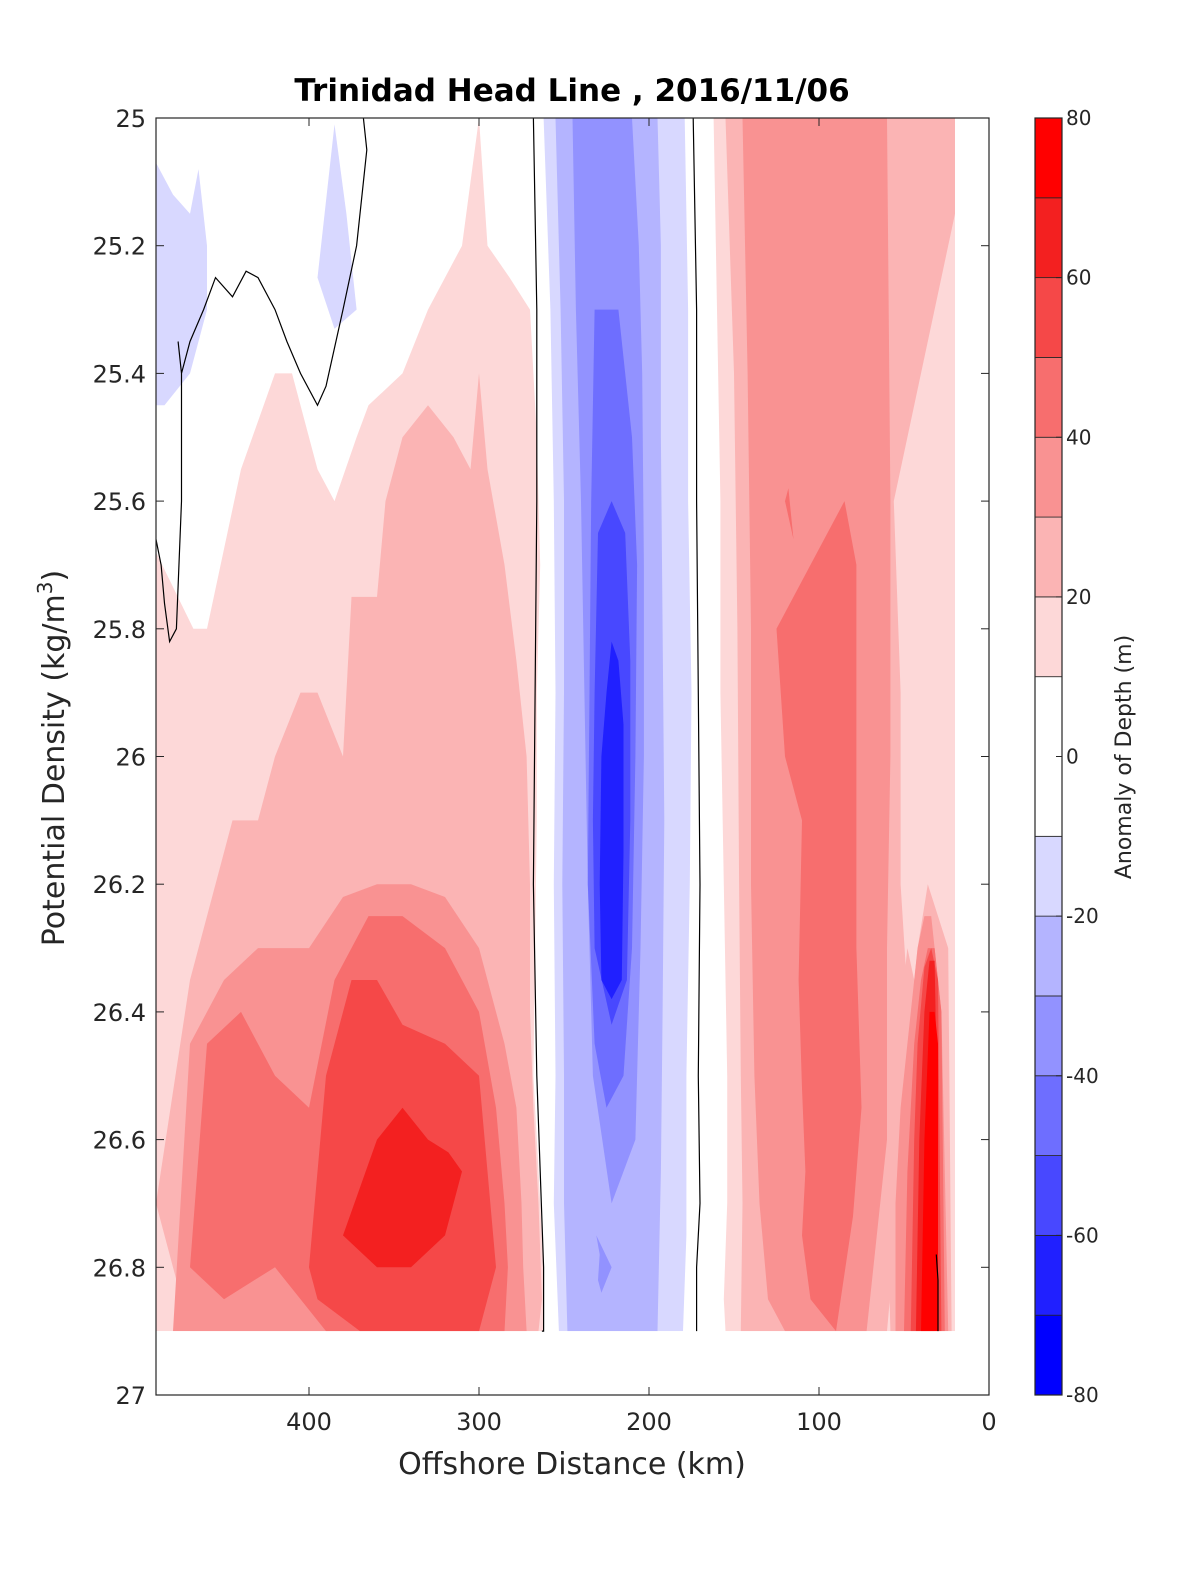  What do you see at coordinates (1082, 1076) in the screenshot?
I see `colorbar-tick-label: -40` at bounding box center [1082, 1076].